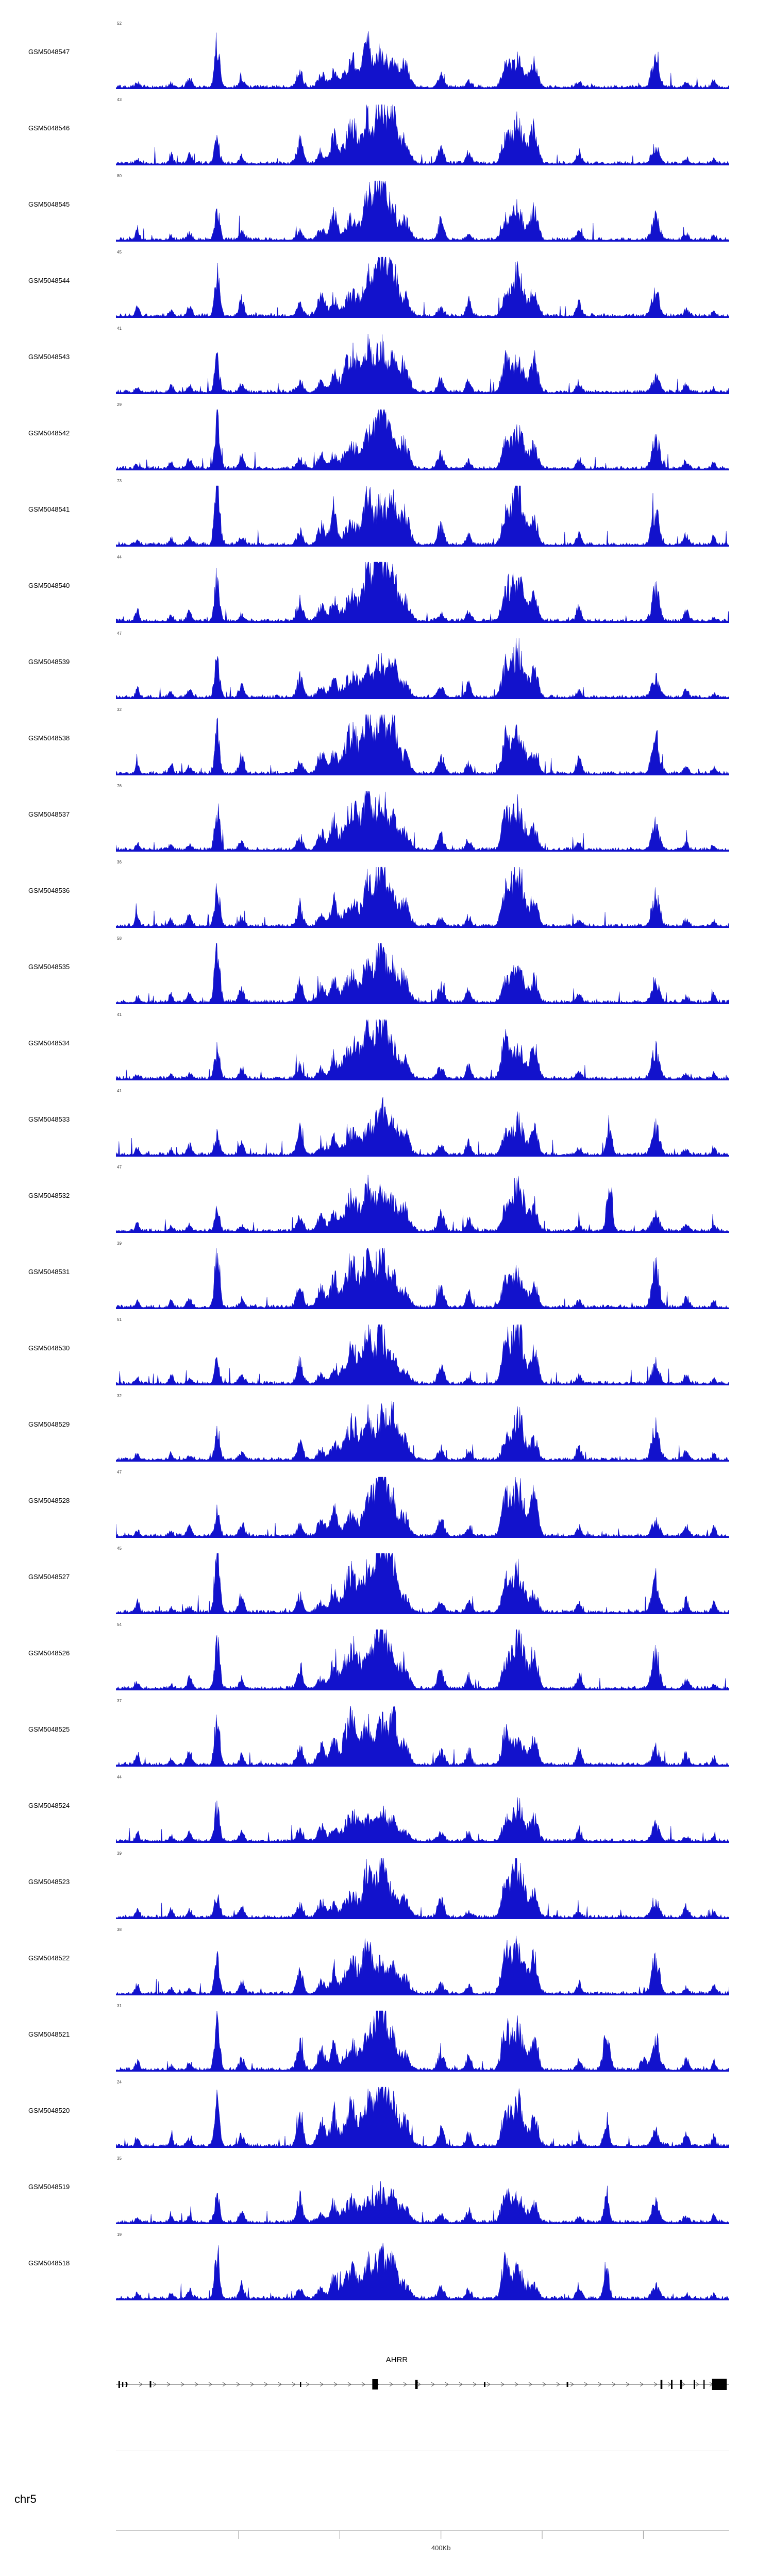 Image resolution: width=773 pixels, height=2576 pixels. I want to click on track-row: GSM5048527 45, so click(386, 1581).